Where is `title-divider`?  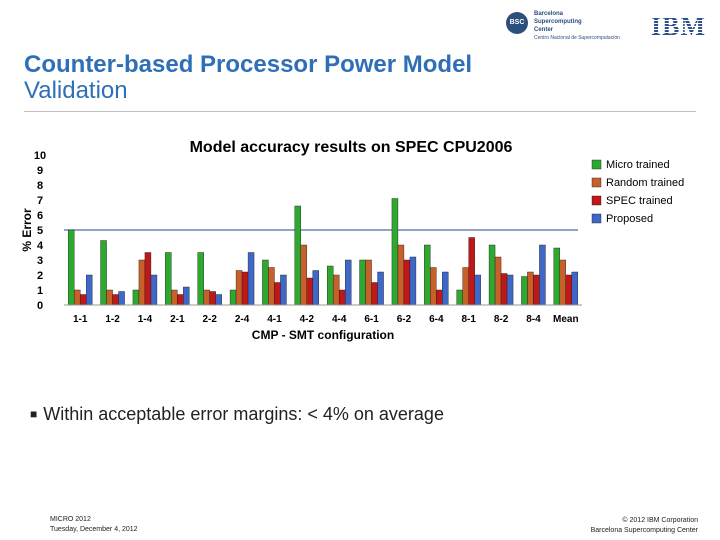 title-divider is located at coordinates (360, 111).